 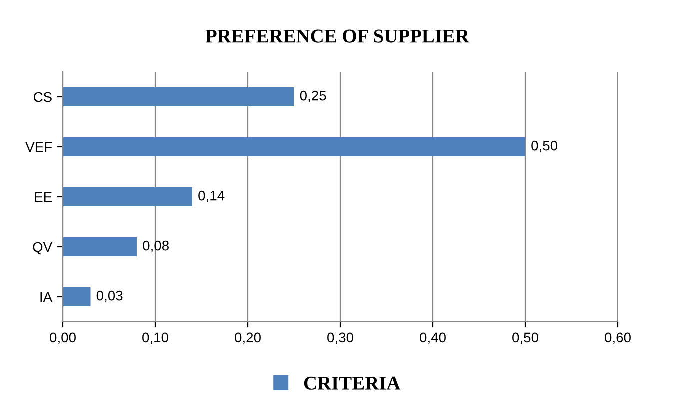 I want to click on y-tick-label: EE, so click(x=43, y=197).